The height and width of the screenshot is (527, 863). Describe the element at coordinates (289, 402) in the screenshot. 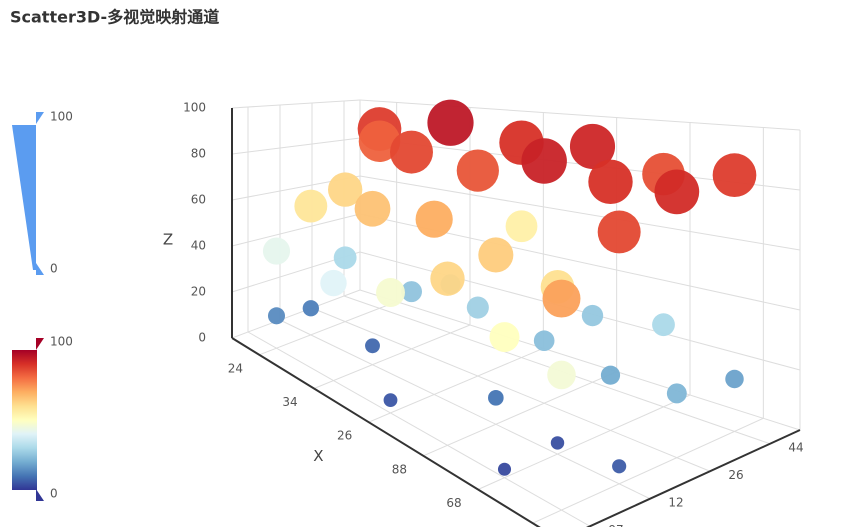

I see `x-tick-label: 34` at that location.